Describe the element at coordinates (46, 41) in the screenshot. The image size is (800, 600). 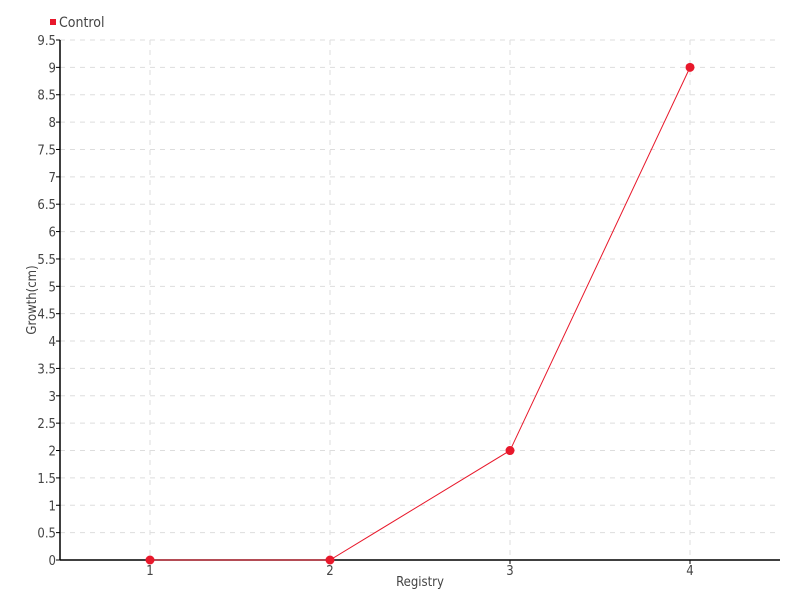
I see `y-tick-label: 9.5` at that location.